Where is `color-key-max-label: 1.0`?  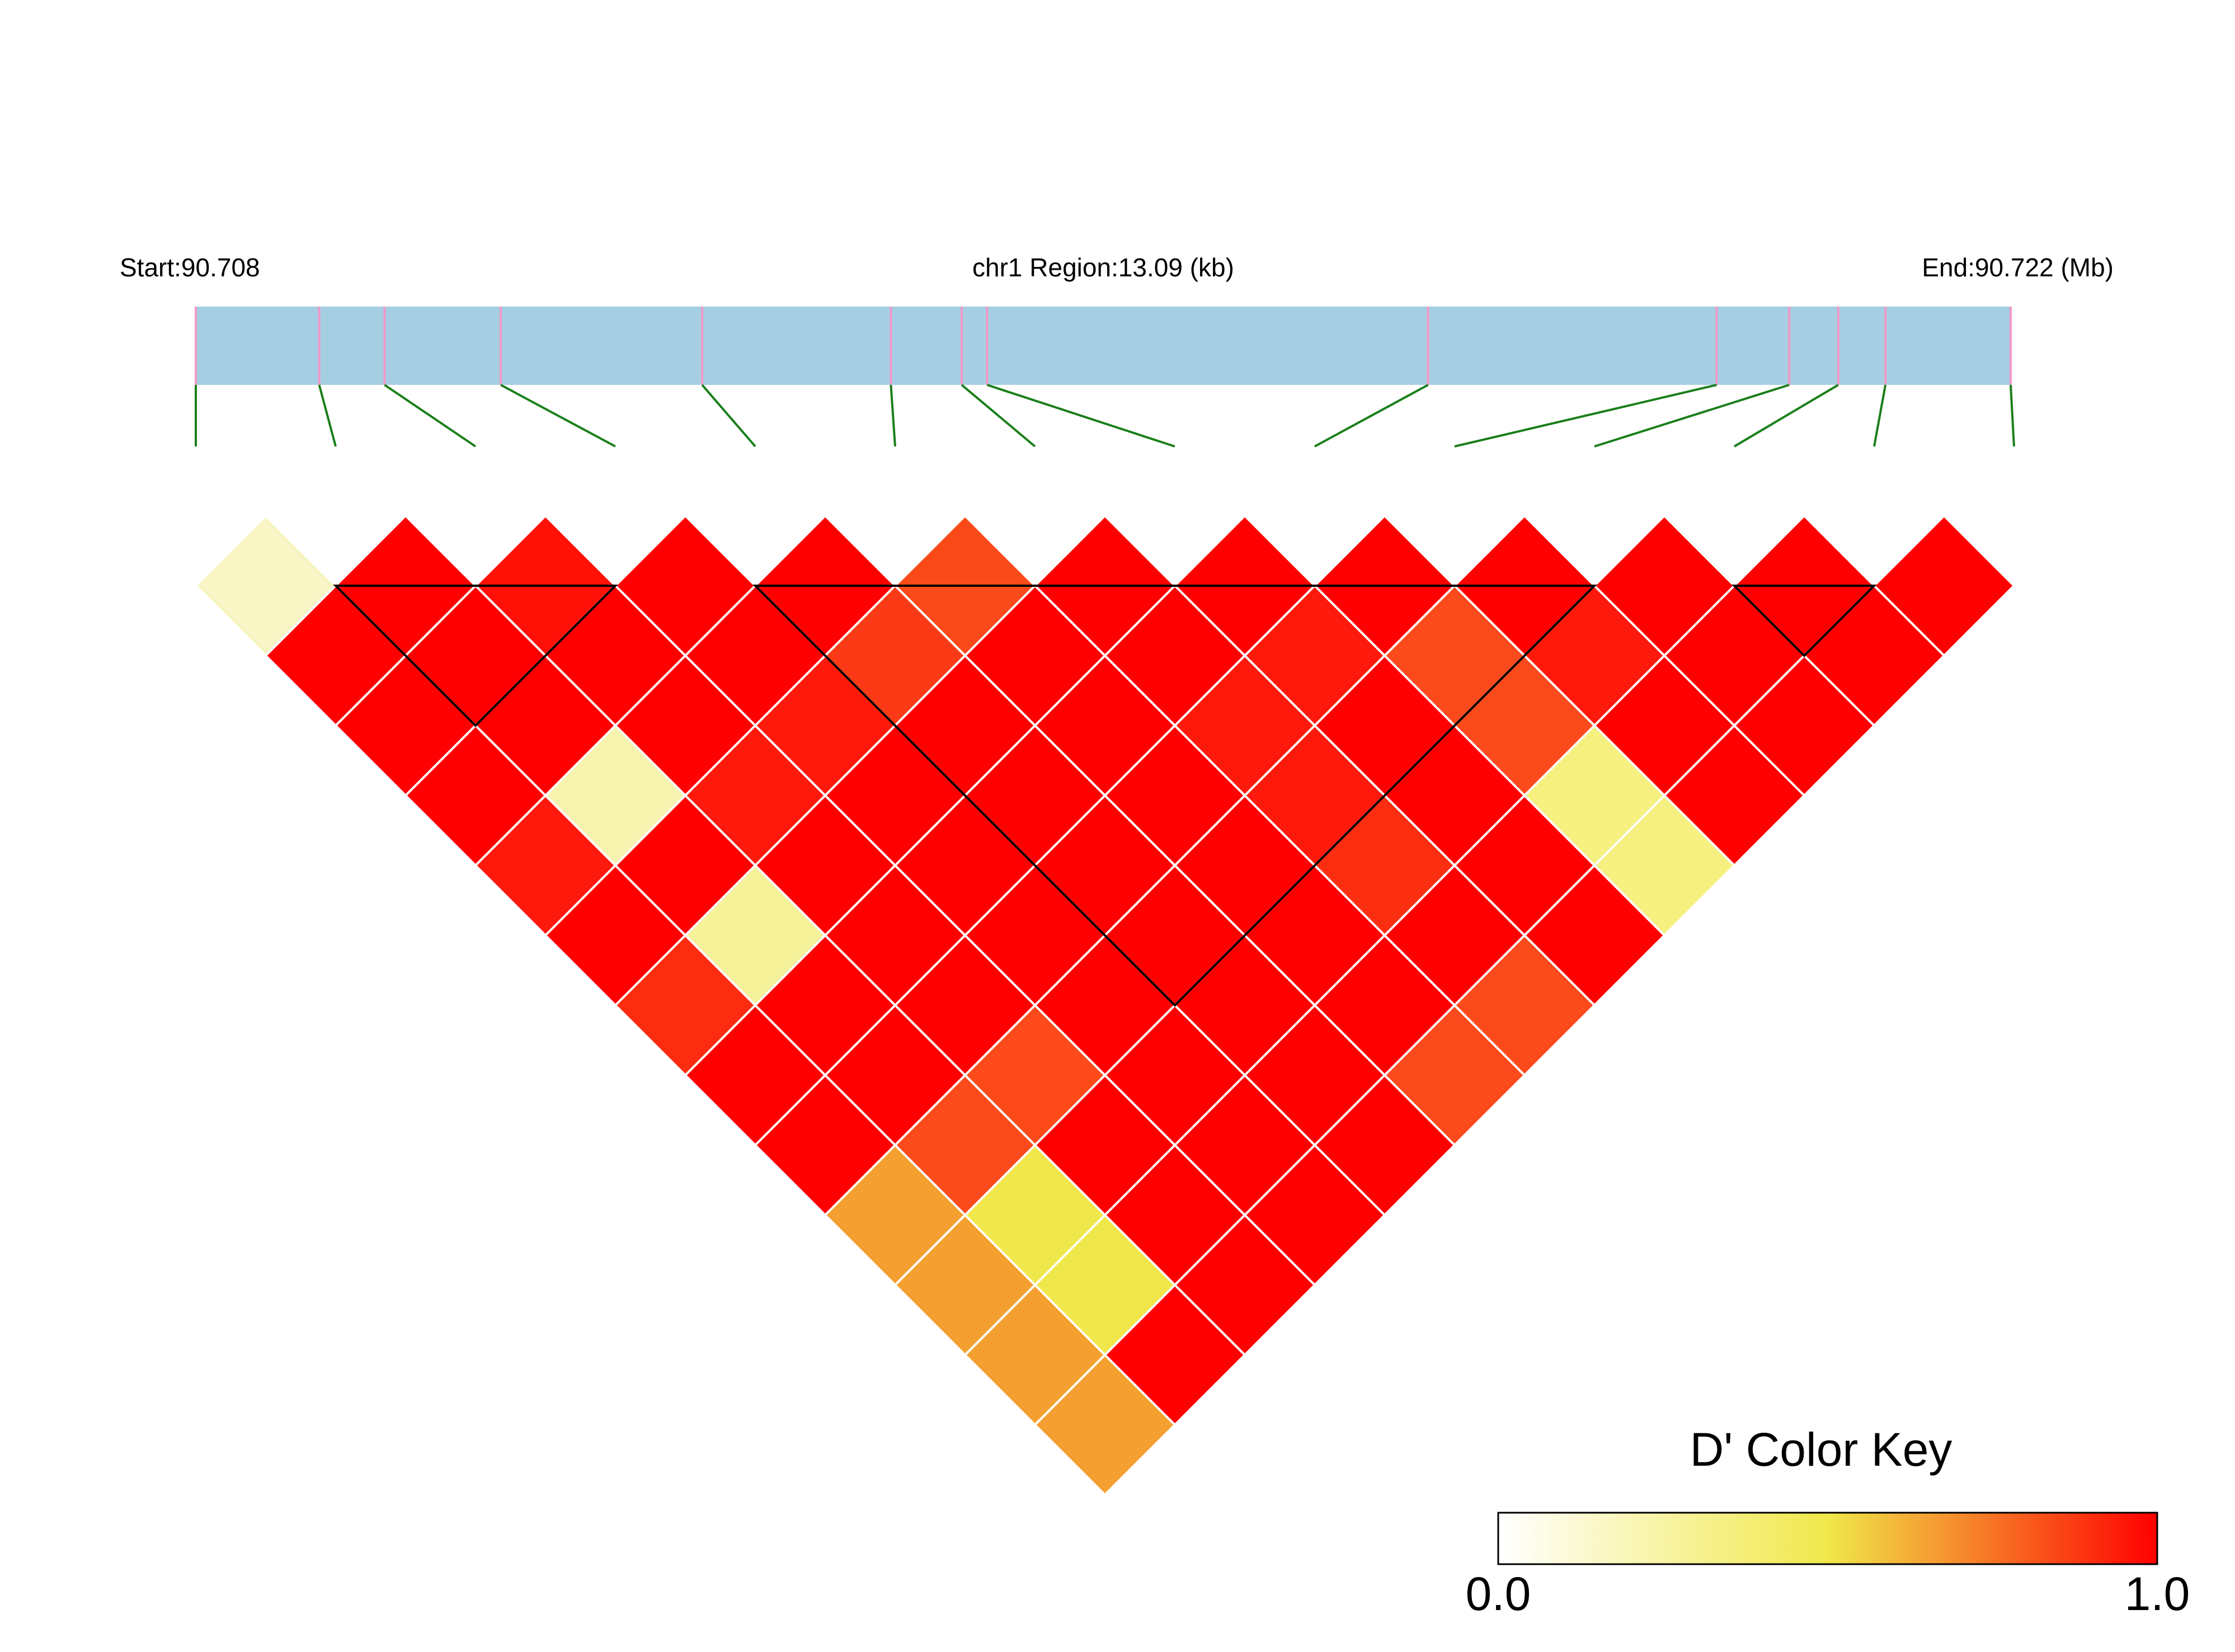 color-key-max-label: 1.0 is located at coordinates (2157, 1594).